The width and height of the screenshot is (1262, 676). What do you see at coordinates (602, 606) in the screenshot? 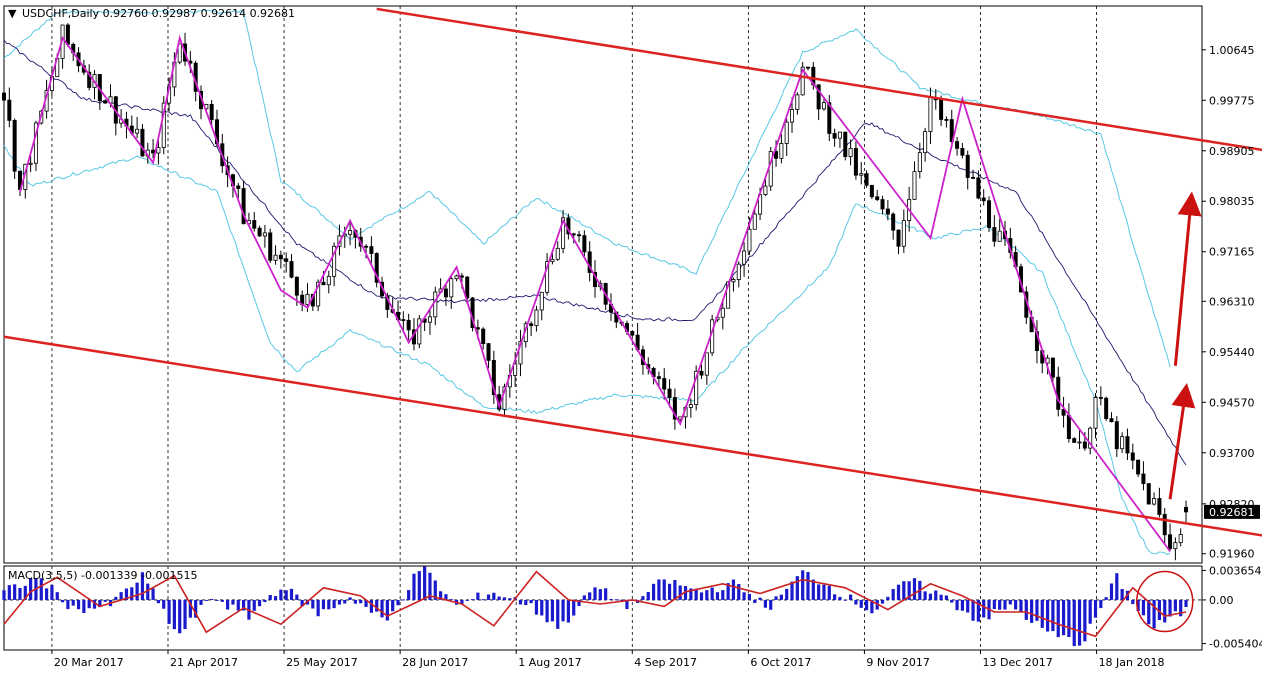
I see `macd-pane` at bounding box center [602, 606].